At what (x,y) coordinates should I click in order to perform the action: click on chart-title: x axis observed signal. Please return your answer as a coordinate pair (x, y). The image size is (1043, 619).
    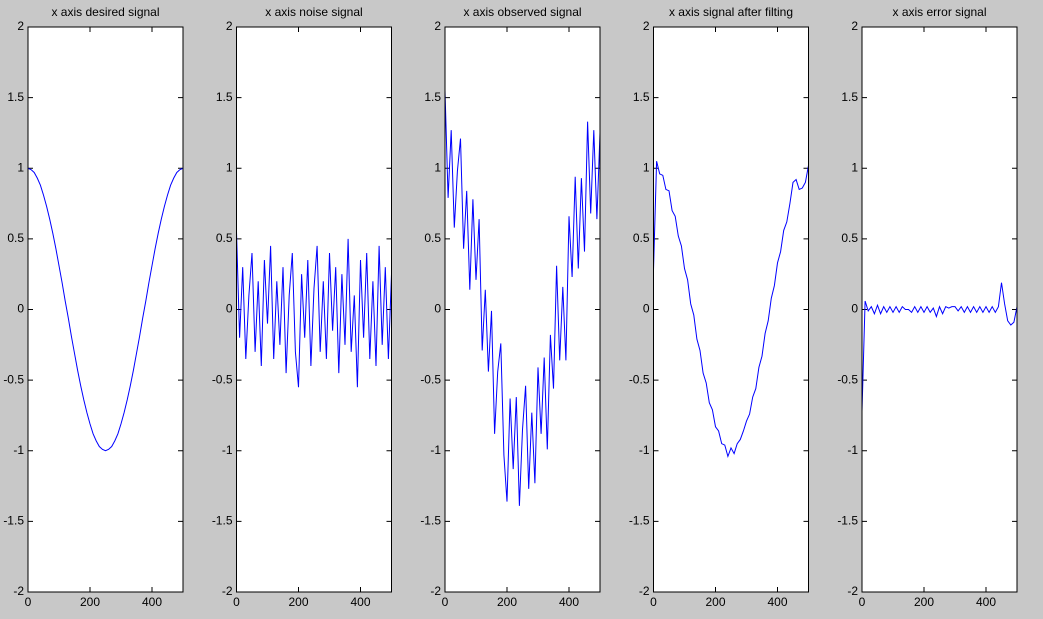
    Looking at the image, I should click on (522, 12).